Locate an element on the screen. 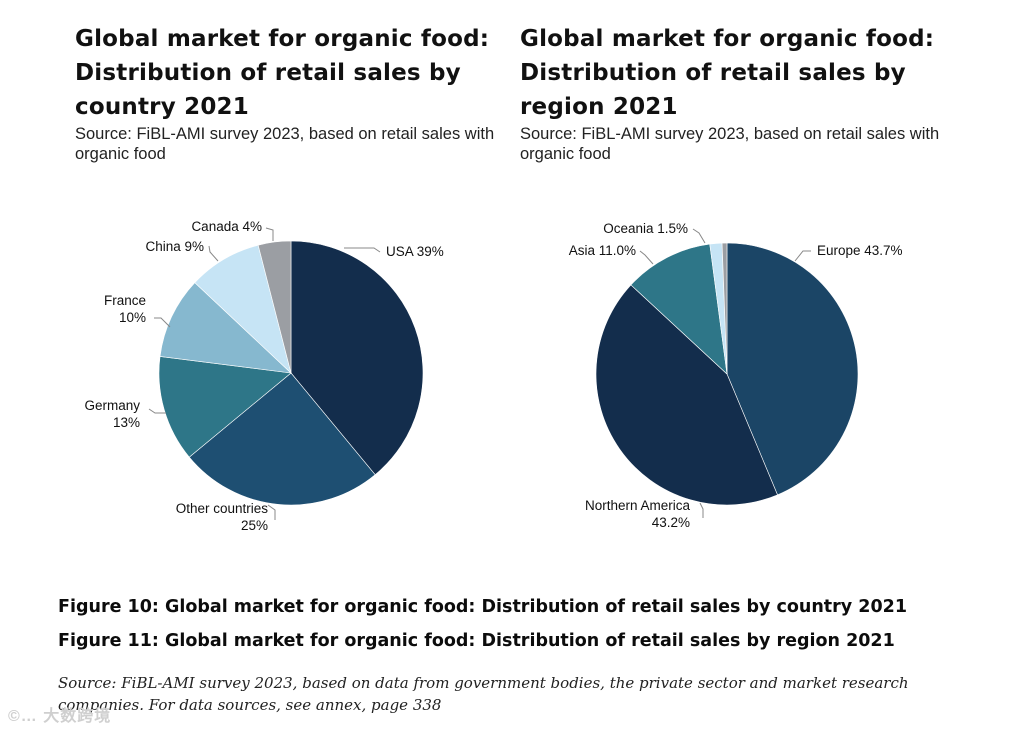  slice-label-northern-america: 43.2% is located at coordinates (671, 522).